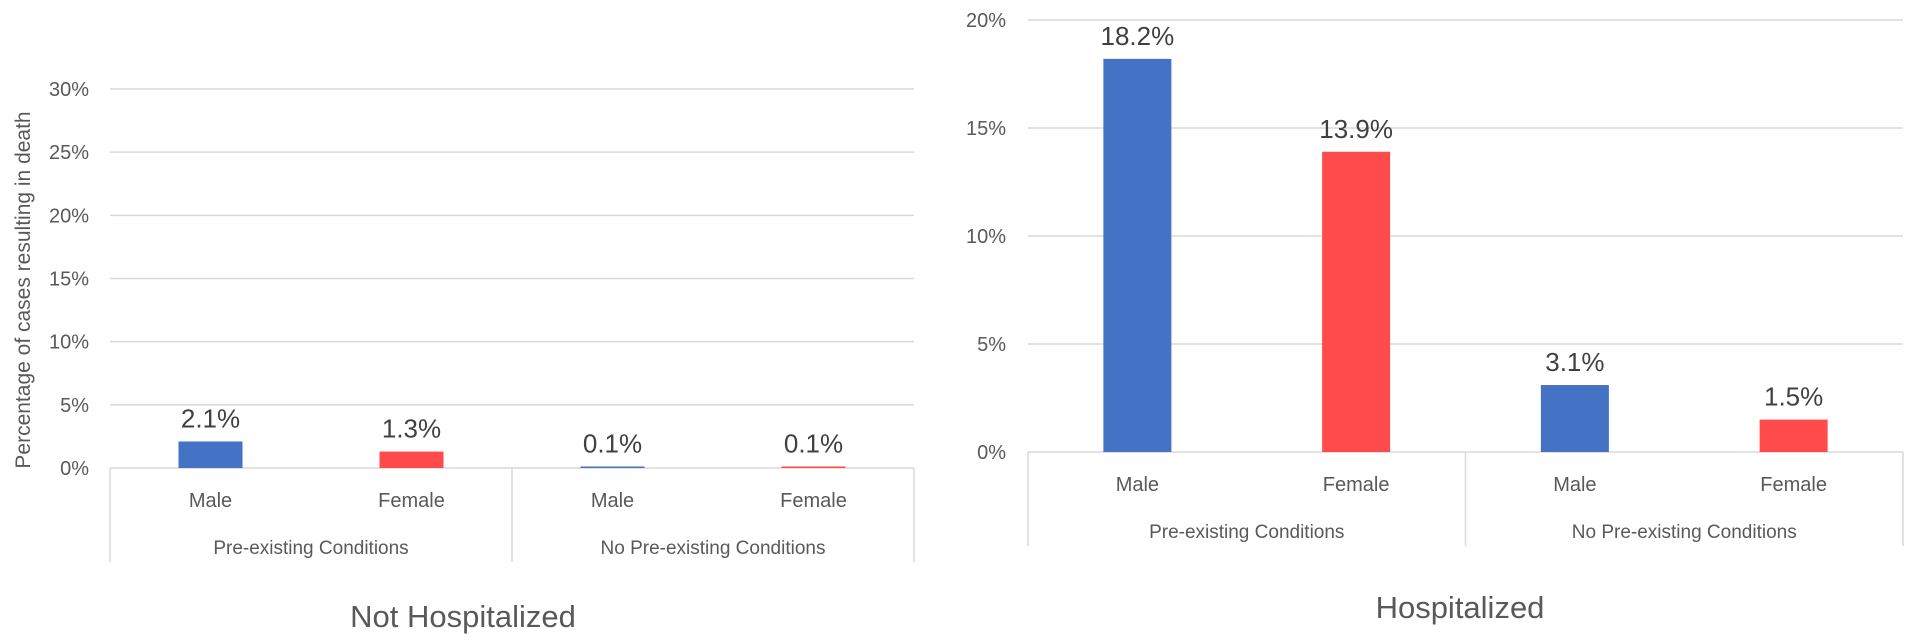 The height and width of the screenshot is (642, 1909). What do you see at coordinates (1460, 607) in the screenshot?
I see `chart-title: Hospitalized` at bounding box center [1460, 607].